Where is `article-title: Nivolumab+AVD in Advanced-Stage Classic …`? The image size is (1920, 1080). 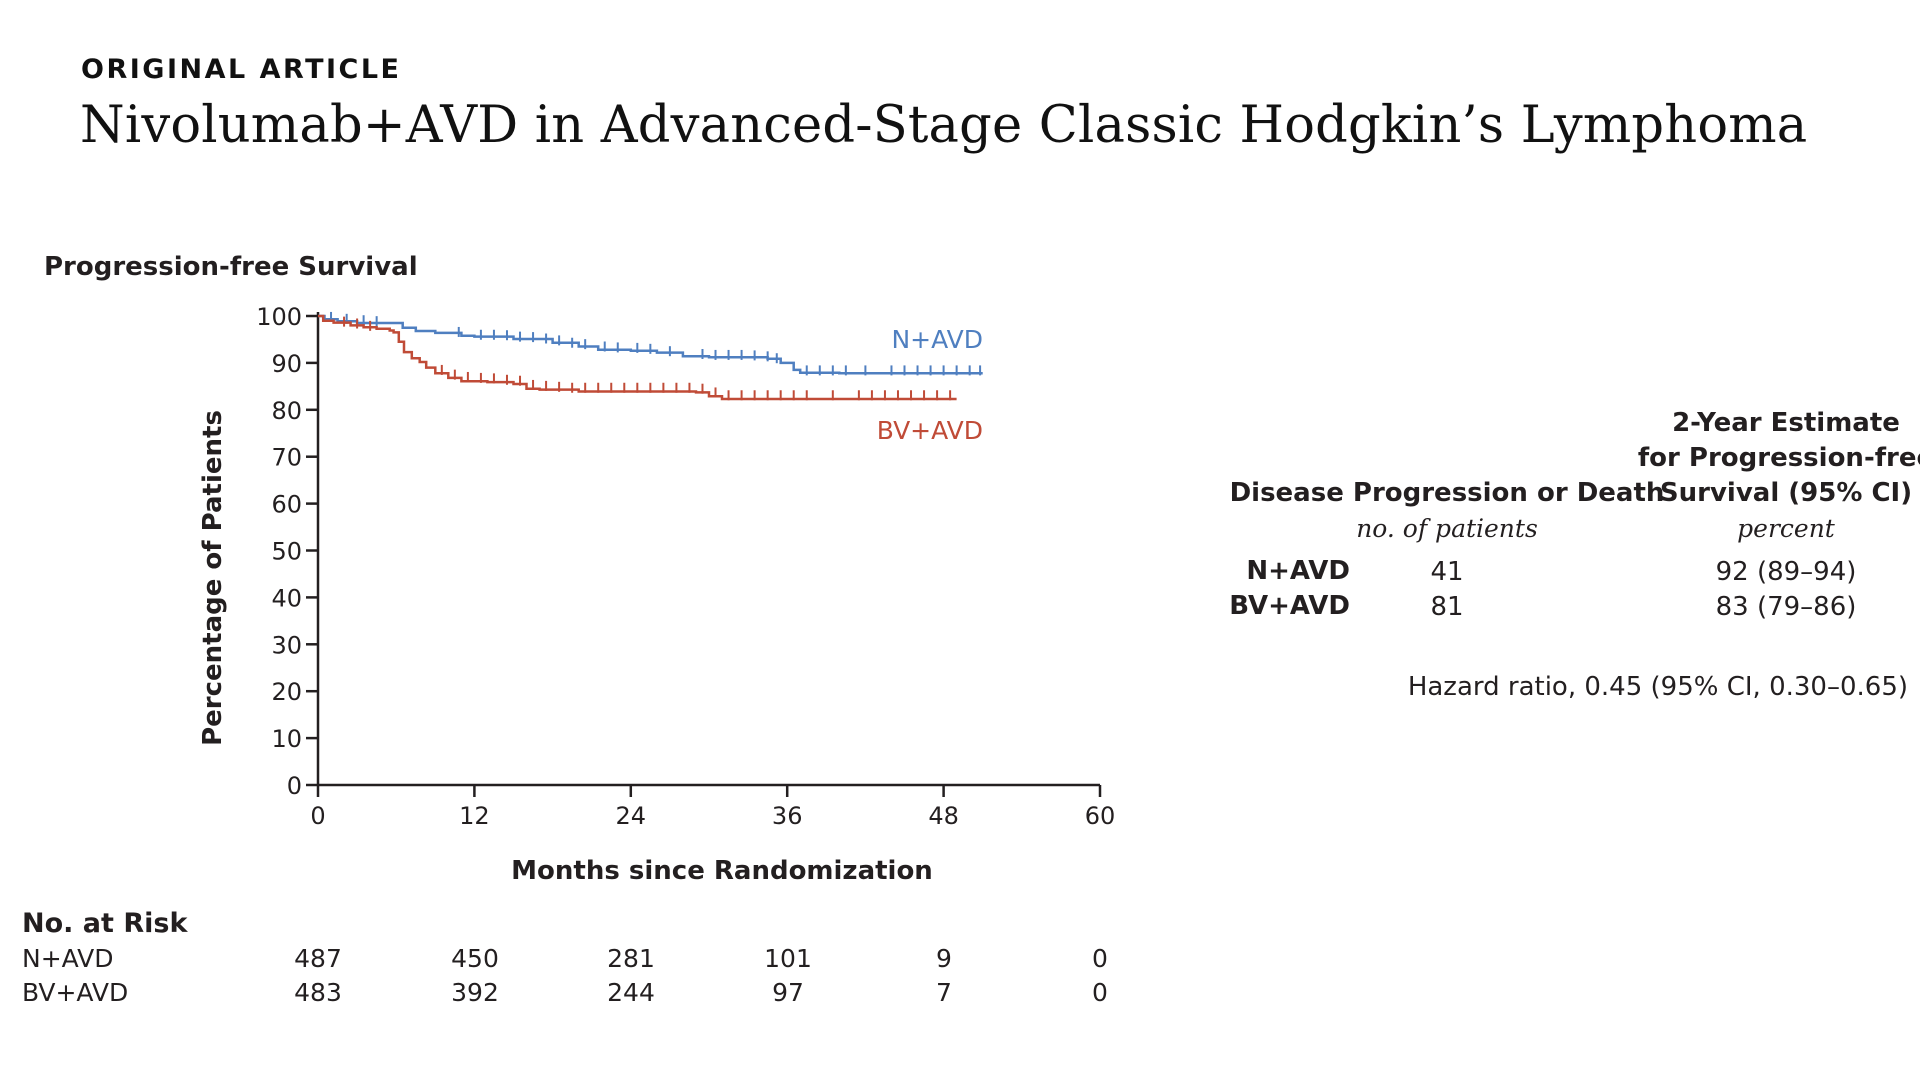
article-title: Nivolumab+AVD in Advanced-Stage Classic … is located at coordinates (944, 125).